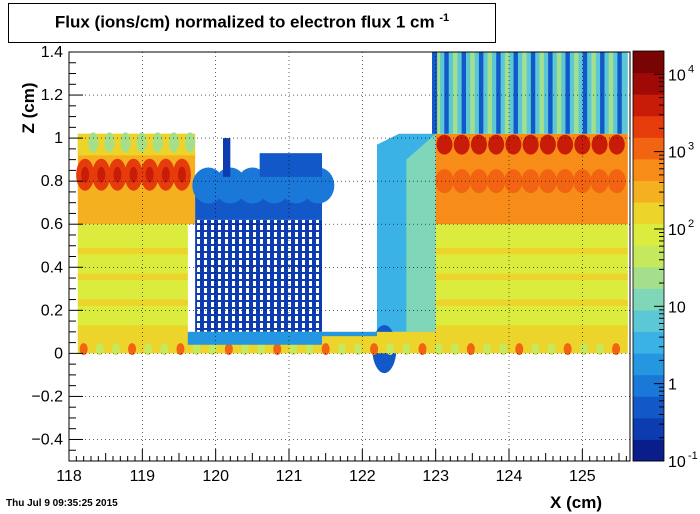  Describe the element at coordinates (672, 385) in the screenshot. I see `colorbar-tick-label: 1` at that location.